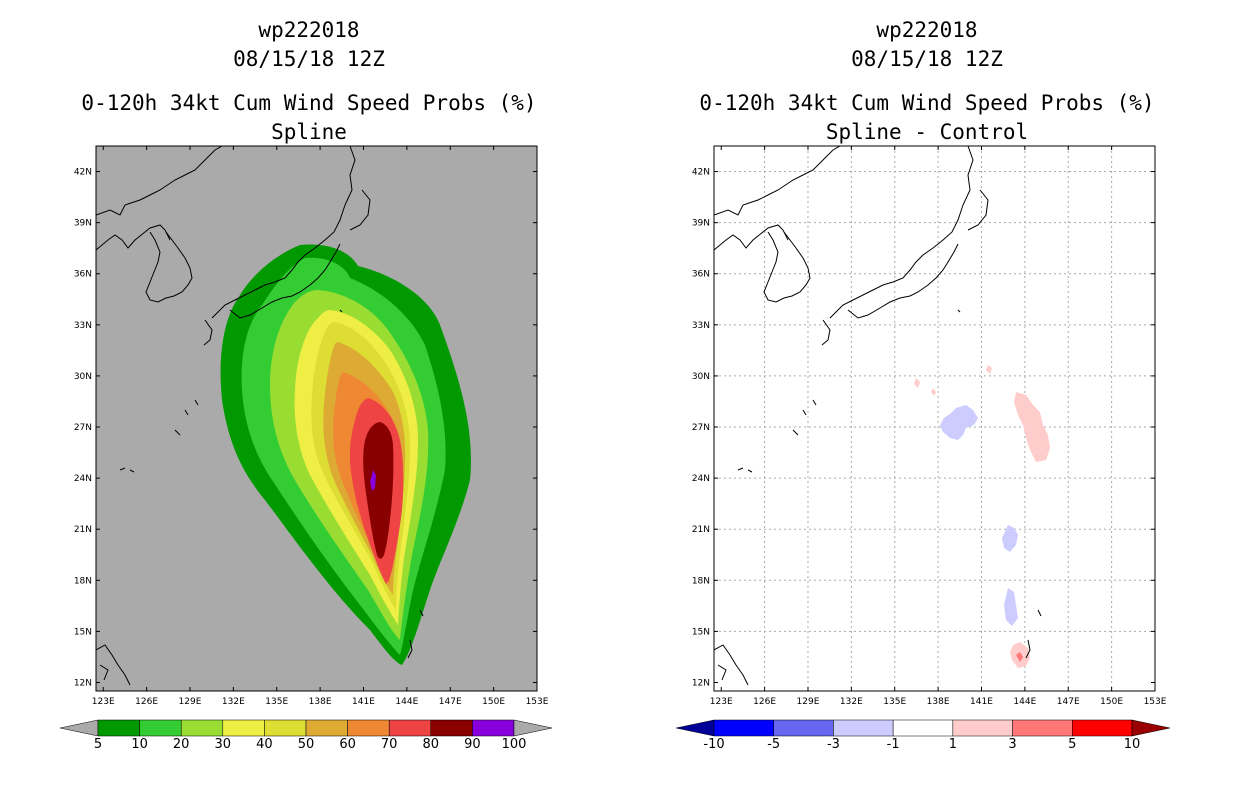  Describe the element at coordinates (103, 702) in the screenshot. I see `lon-label: 123E` at that location.